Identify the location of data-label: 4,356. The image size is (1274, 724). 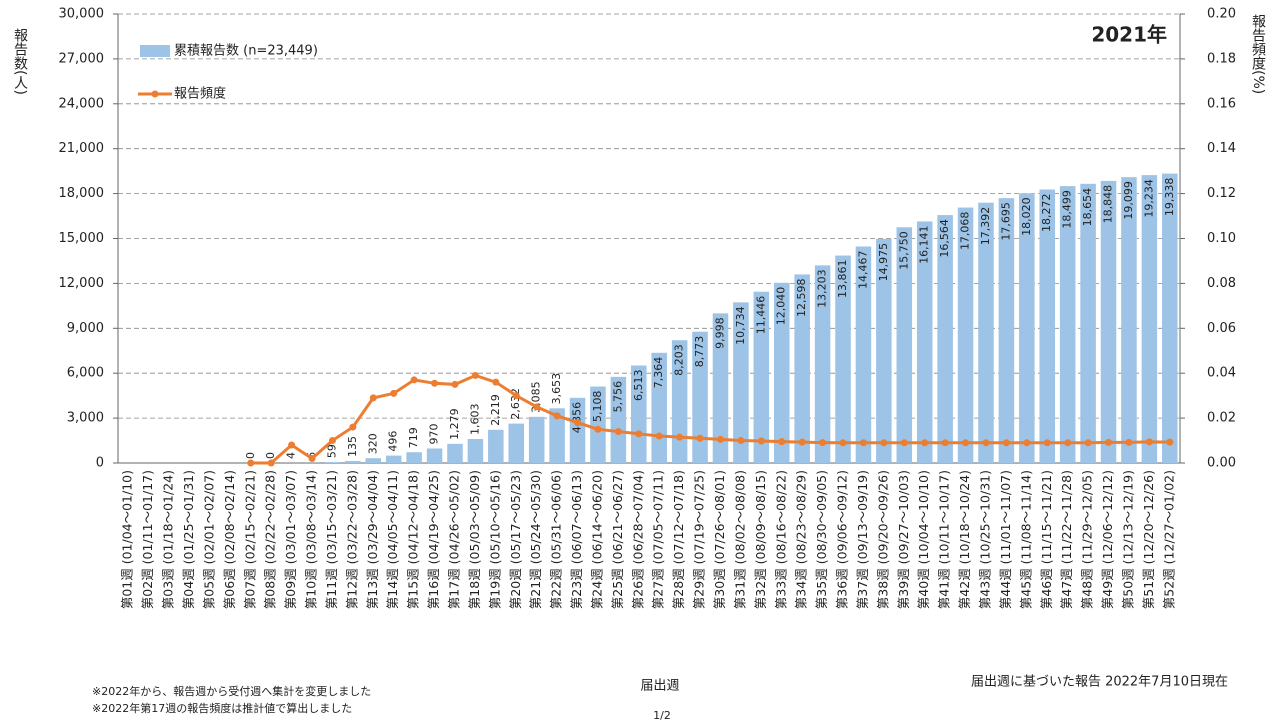
(577, 418).